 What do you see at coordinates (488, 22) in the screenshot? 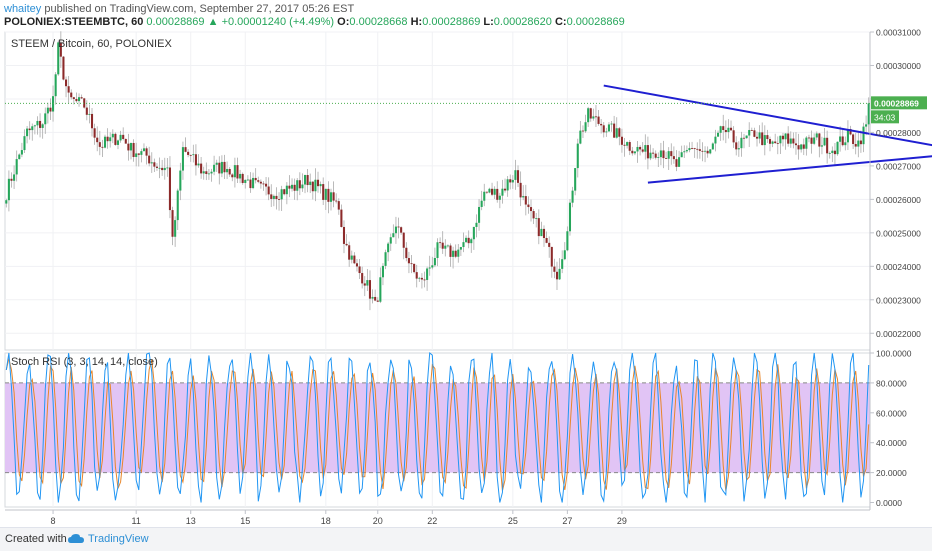
I see `low-label: L:` at bounding box center [488, 22].